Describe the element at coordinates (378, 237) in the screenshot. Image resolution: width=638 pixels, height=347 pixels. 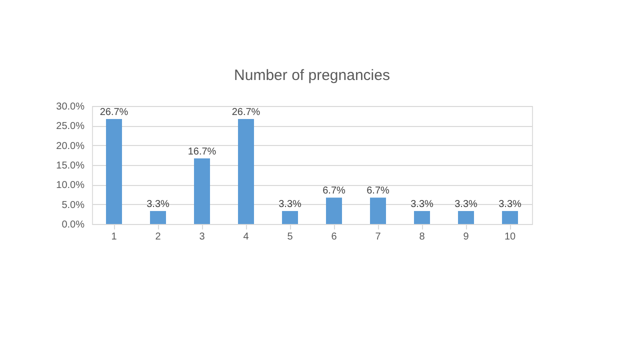
I see `x-tick-label: 7` at that location.